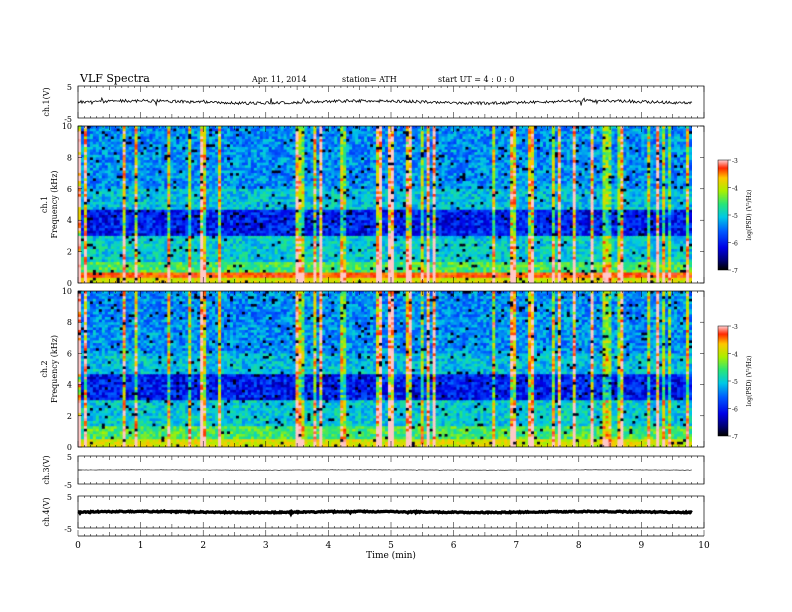  Describe the element at coordinates (385, 101) in the screenshot. I see `ch1-waveform` at that location.